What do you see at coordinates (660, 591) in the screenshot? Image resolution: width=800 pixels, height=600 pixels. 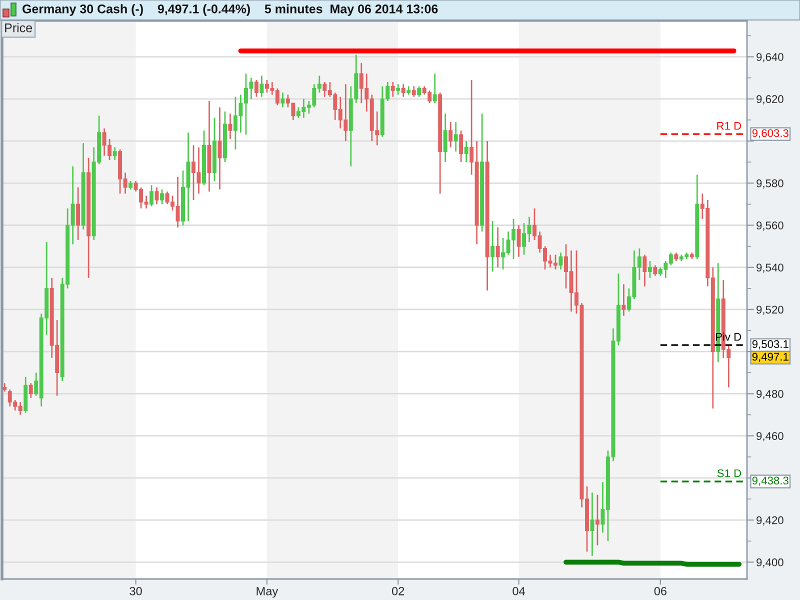 I see `x-tick-label: 06` at bounding box center [660, 591].